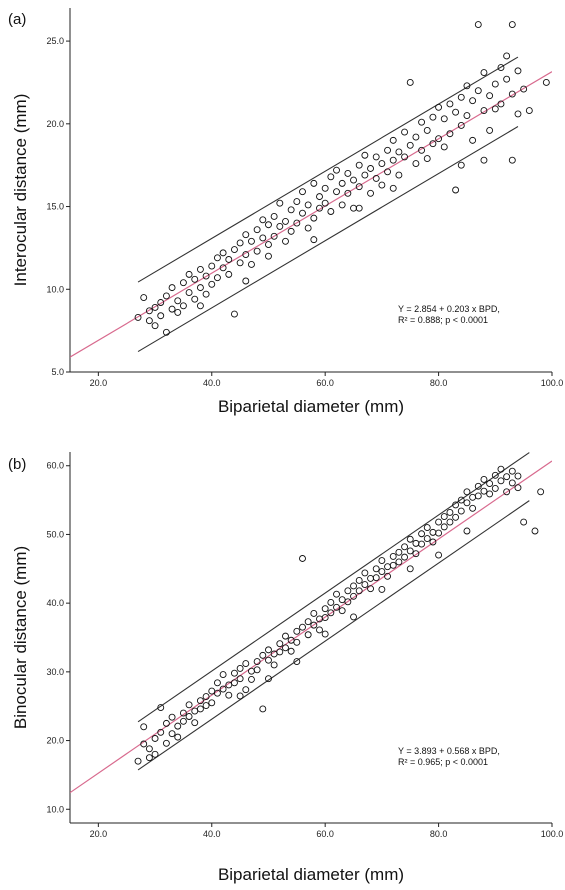  I want to click on y-tick-label: 25.0, so click(55, 41).